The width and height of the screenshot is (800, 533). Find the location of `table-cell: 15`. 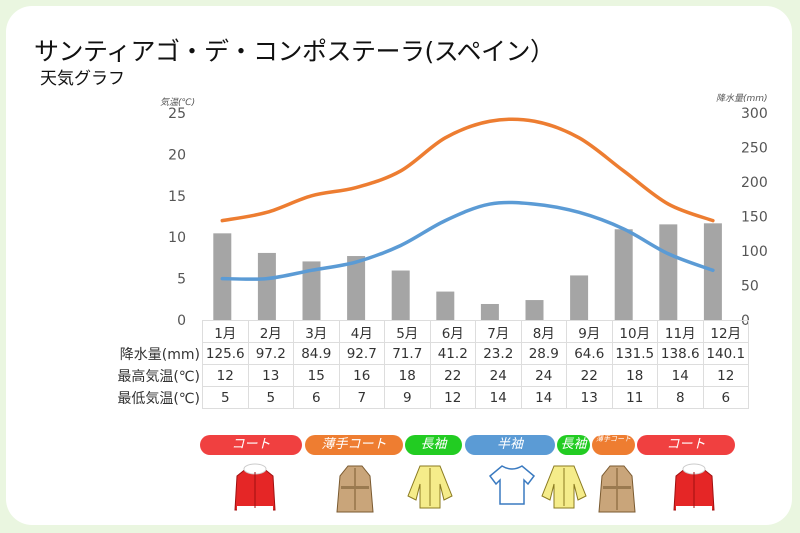

table-cell: 15 is located at coordinates (316, 375).